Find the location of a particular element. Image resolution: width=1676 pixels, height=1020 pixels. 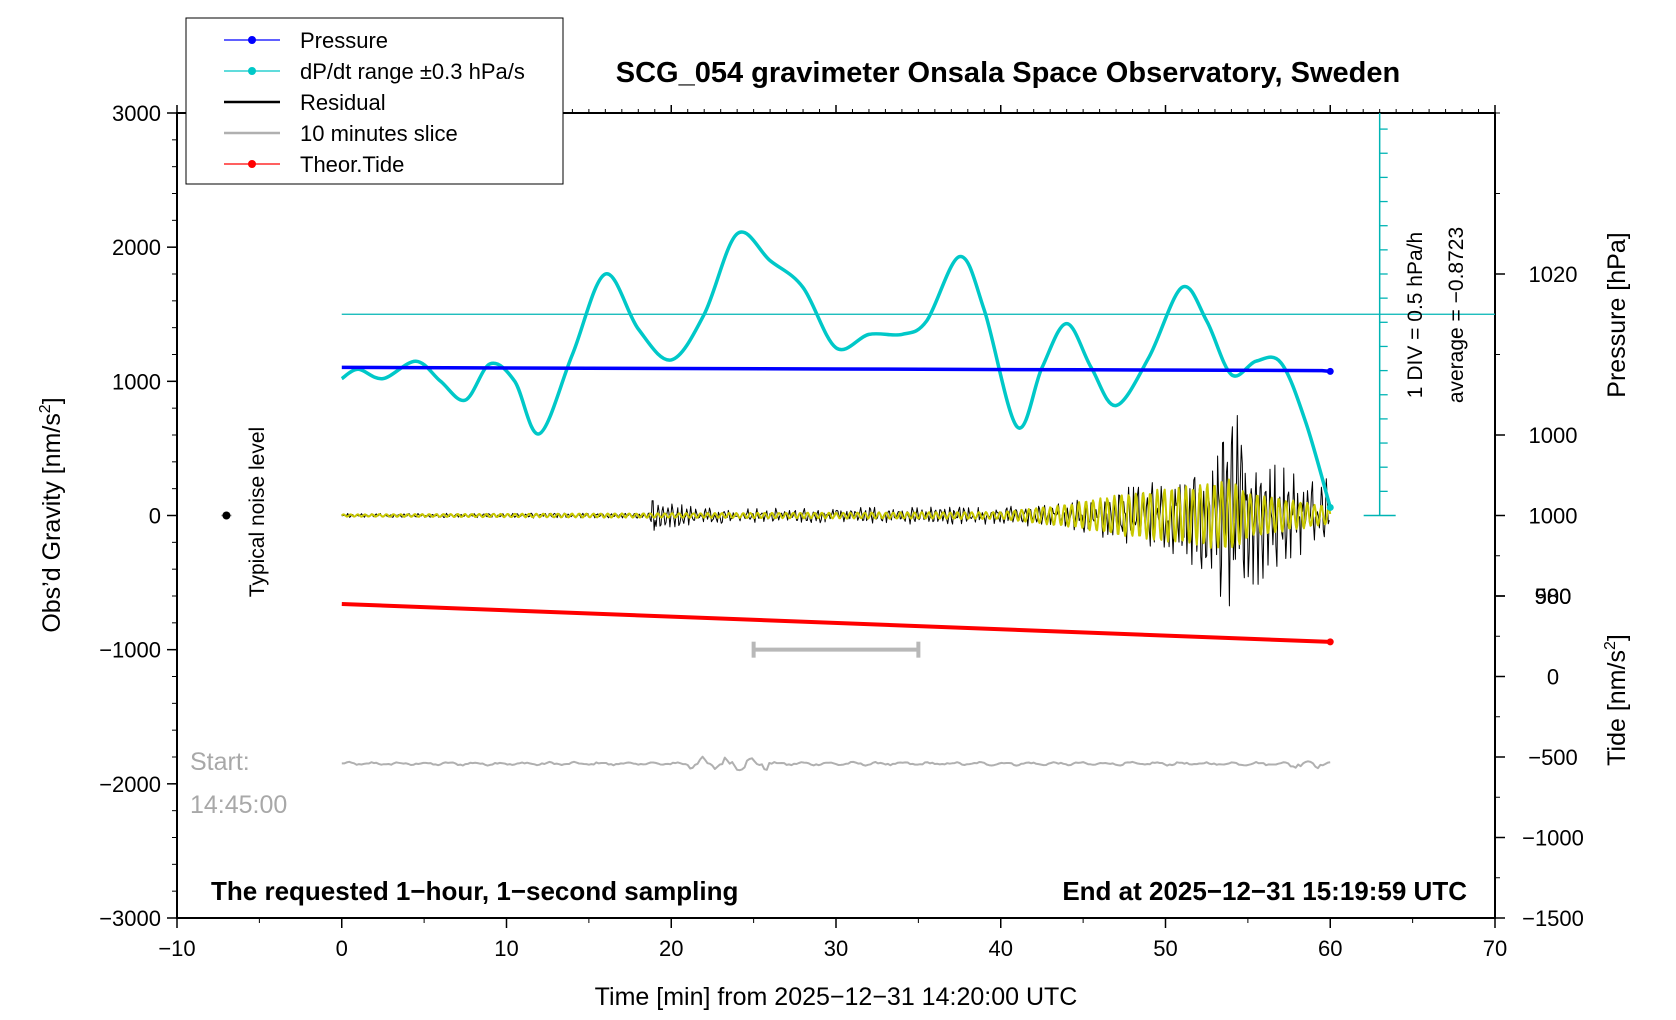

y-axis-label-tide-main: Tide [nm/s is located at coordinates (1617, 708).